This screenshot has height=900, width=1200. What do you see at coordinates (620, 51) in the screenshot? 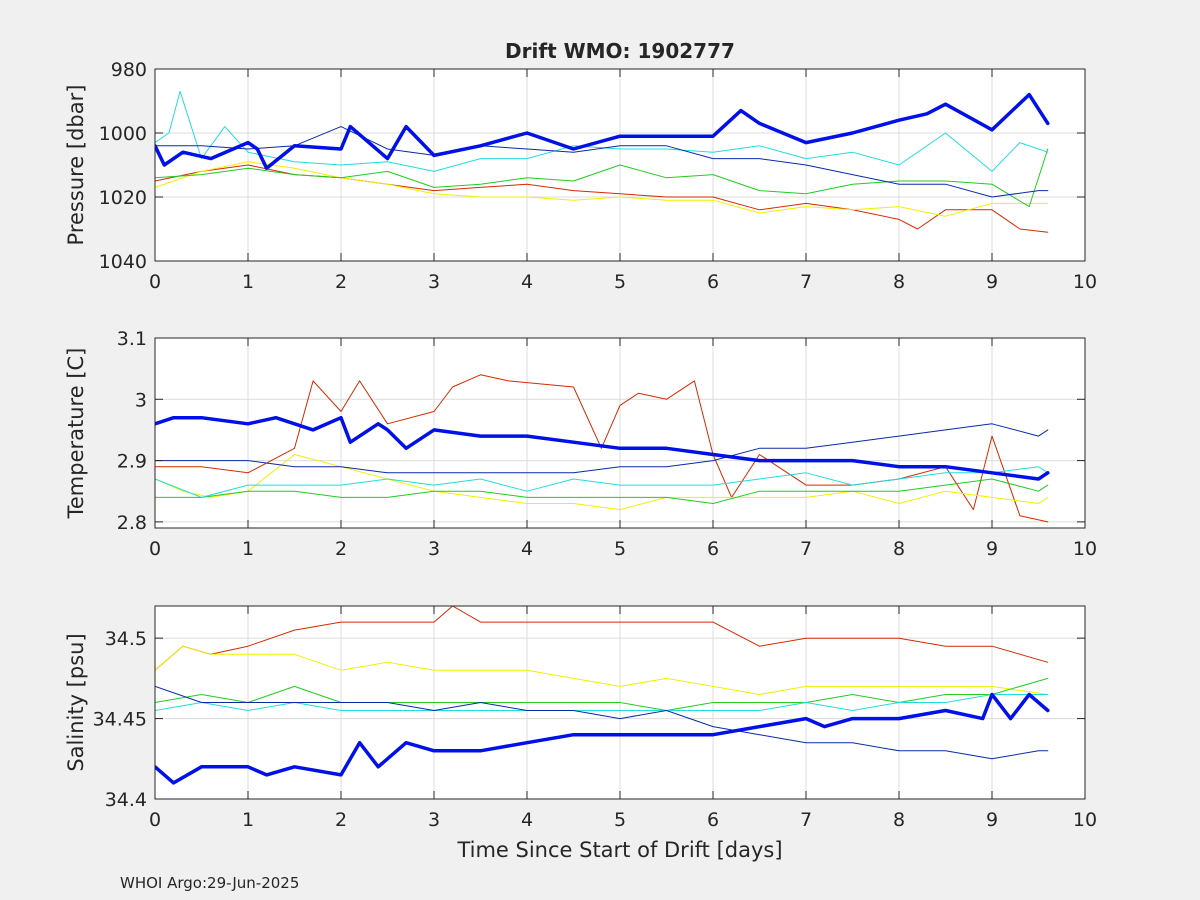
I see `figure-title: Drift WMO: 1902777` at bounding box center [620, 51].